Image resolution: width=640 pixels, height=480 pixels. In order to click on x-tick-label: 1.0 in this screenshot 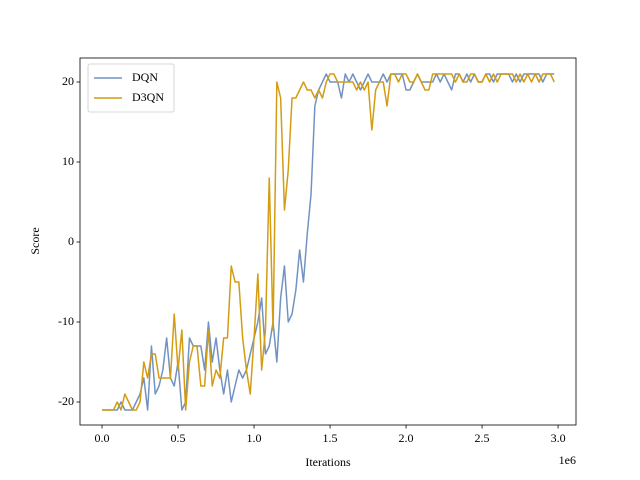, I will do `click(254, 438)`.